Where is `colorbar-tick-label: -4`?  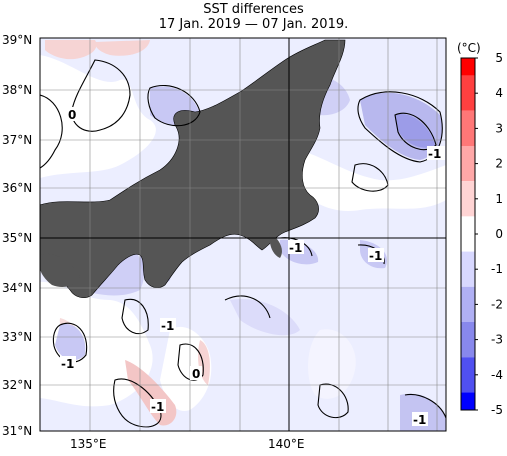 colorbar-tick-label: -4 is located at coordinates (497, 375).